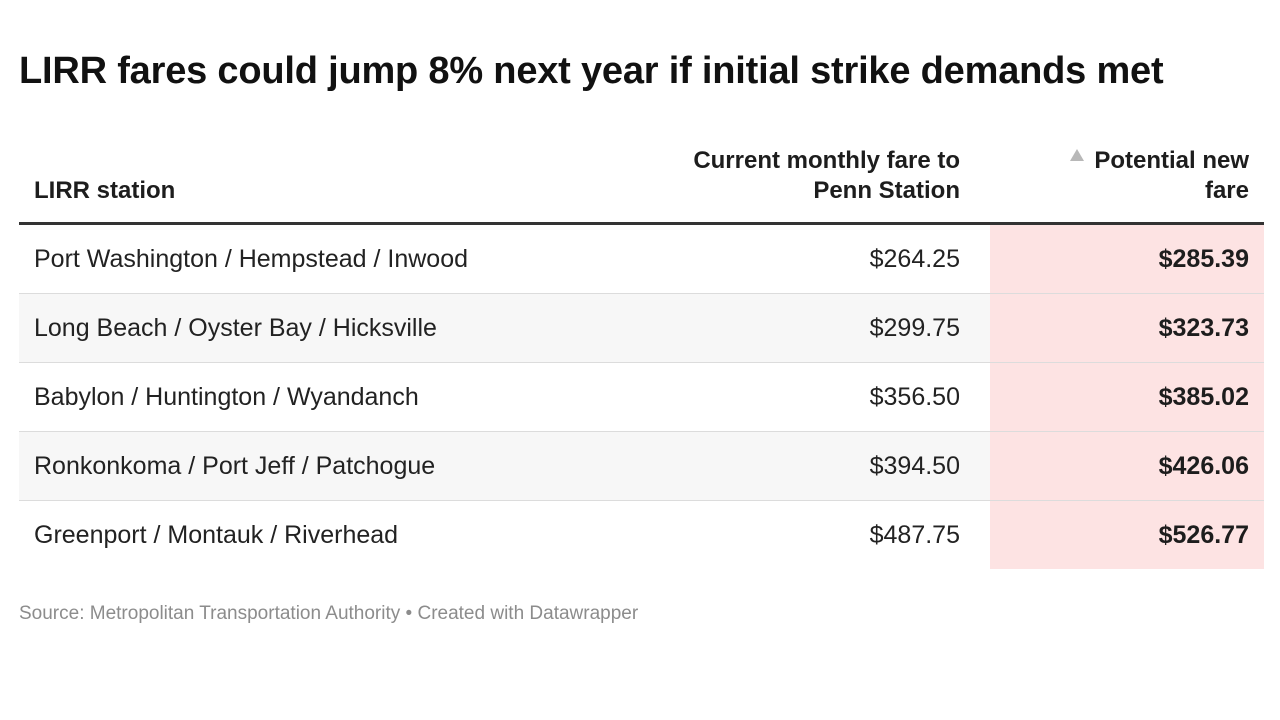 The width and height of the screenshot is (1280, 720). What do you see at coordinates (1077, 155) in the screenshot?
I see `sort-ascending-icon` at bounding box center [1077, 155].